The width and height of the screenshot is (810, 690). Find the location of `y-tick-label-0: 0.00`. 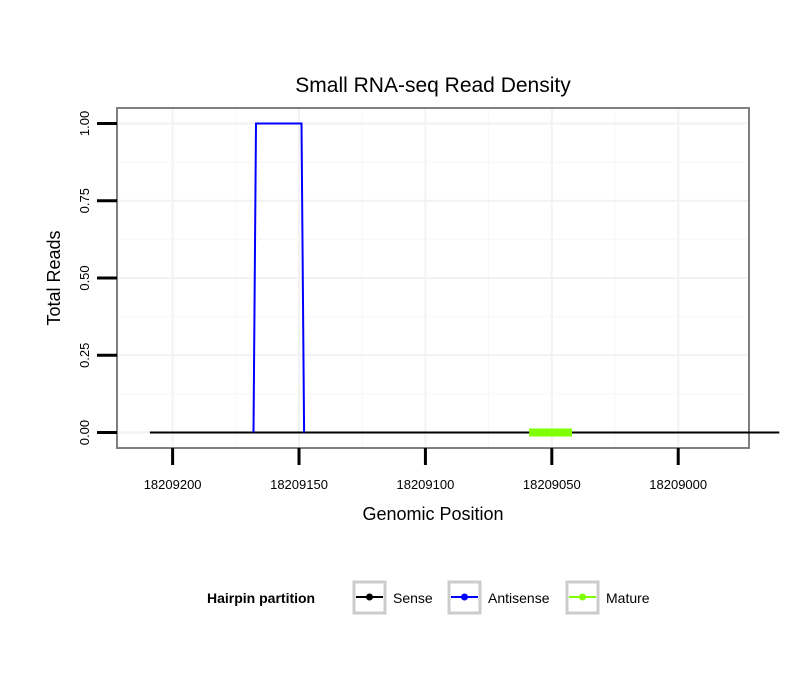

y-tick-label-0: 0.00 is located at coordinates (84, 432).